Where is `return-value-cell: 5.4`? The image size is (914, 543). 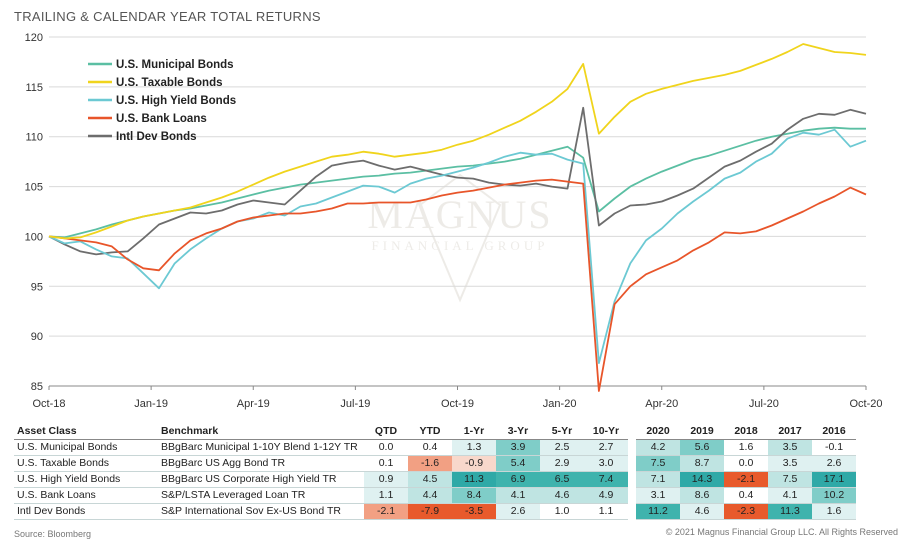 return-value-cell: 5.4 is located at coordinates (518, 463).